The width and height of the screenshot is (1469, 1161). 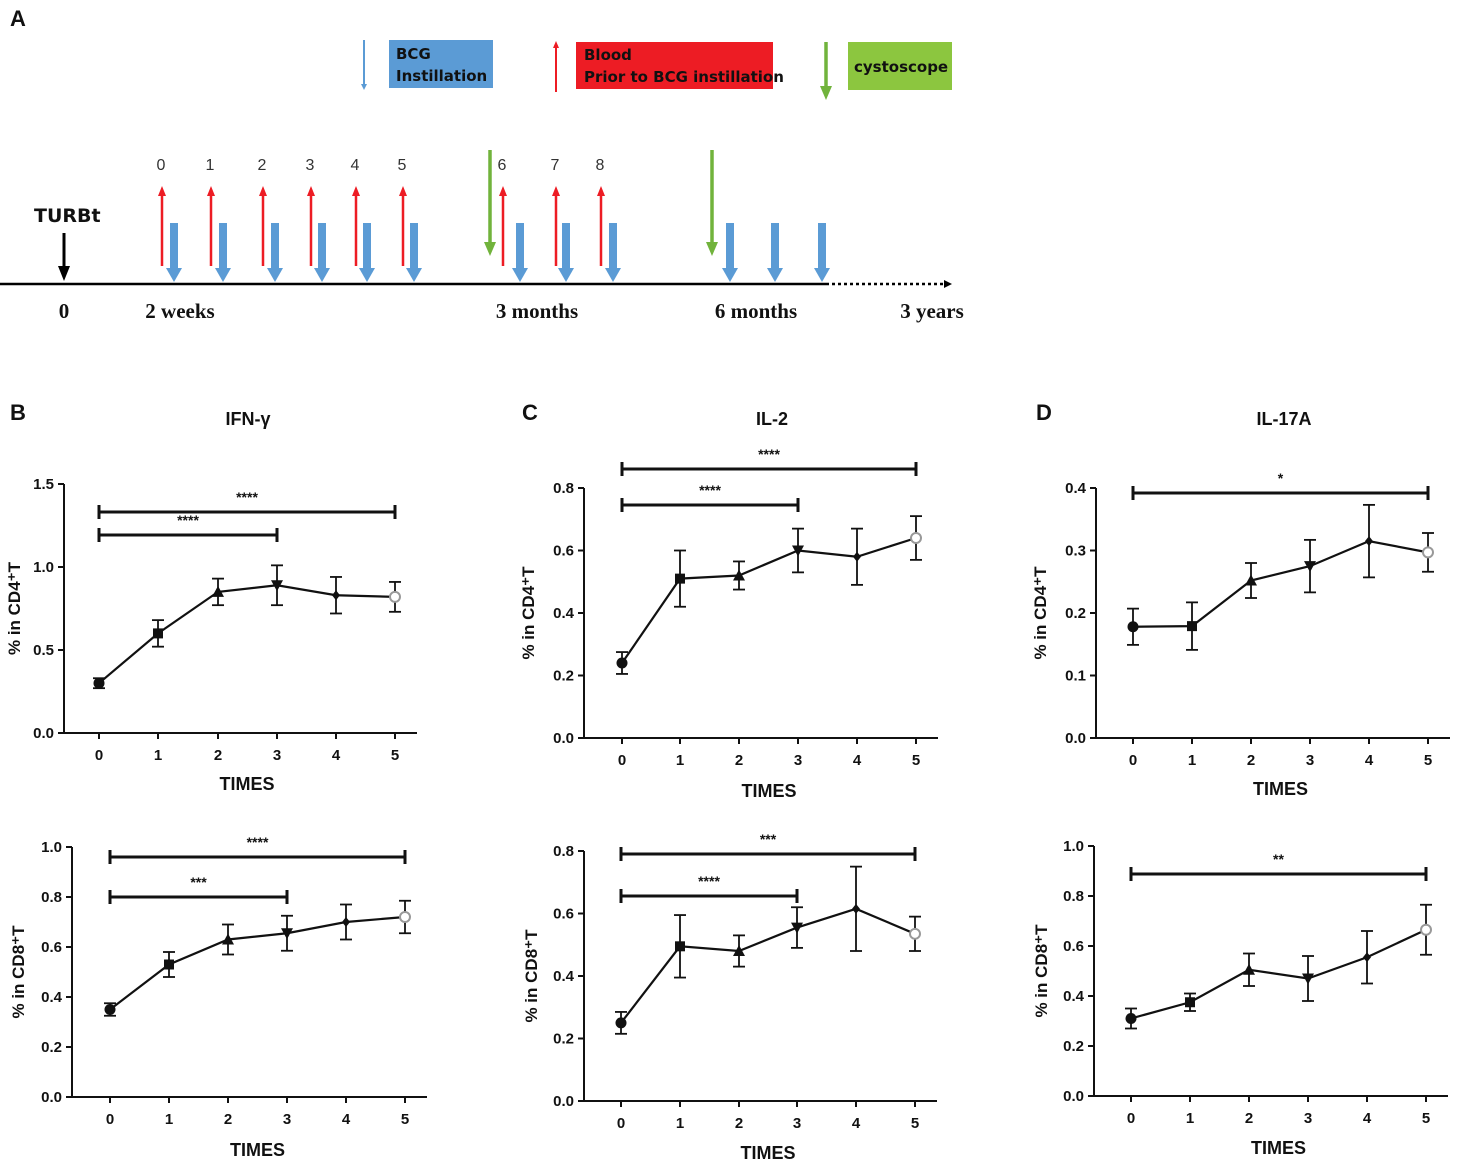 What do you see at coordinates (769, 600) in the screenshot?
I see `series-line` at bounding box center [769, 600].